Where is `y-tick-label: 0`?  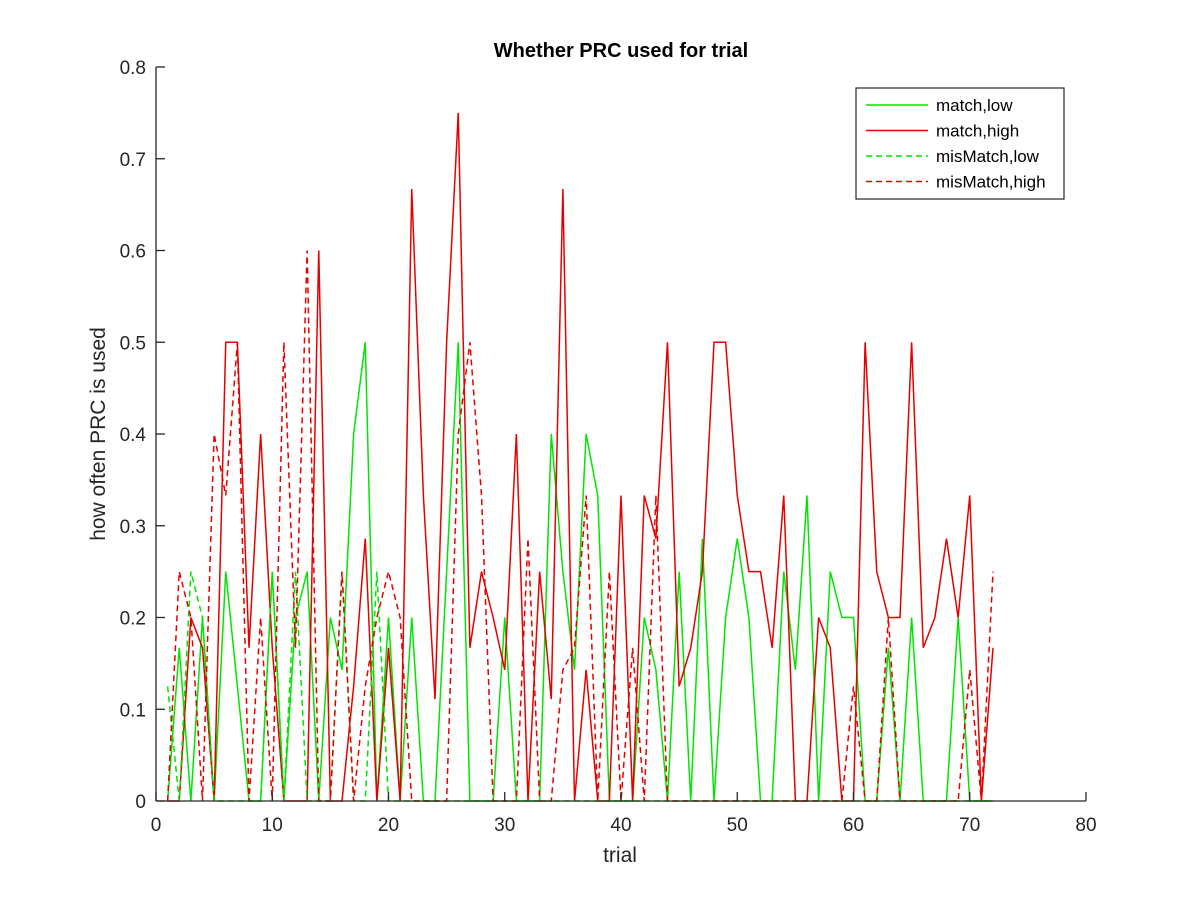
y-tick-label: 0 is located at coordinates (140, 802).